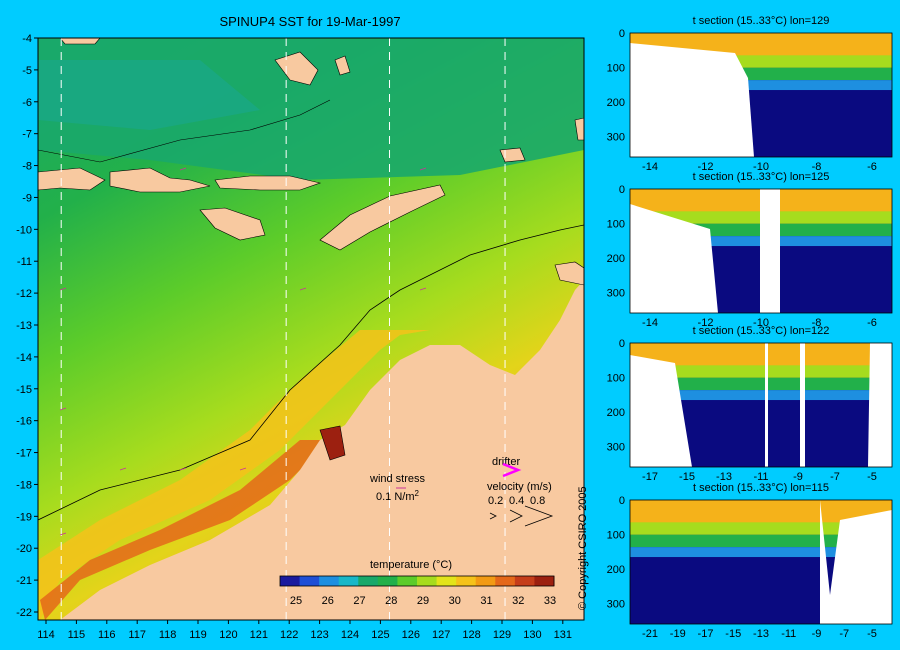 Image resolution: width=900 pixels, height=650 pixels. Describe the element at coordinates (24, 326) in the screenshot. I see `lat-tick-label: -13` at that location.